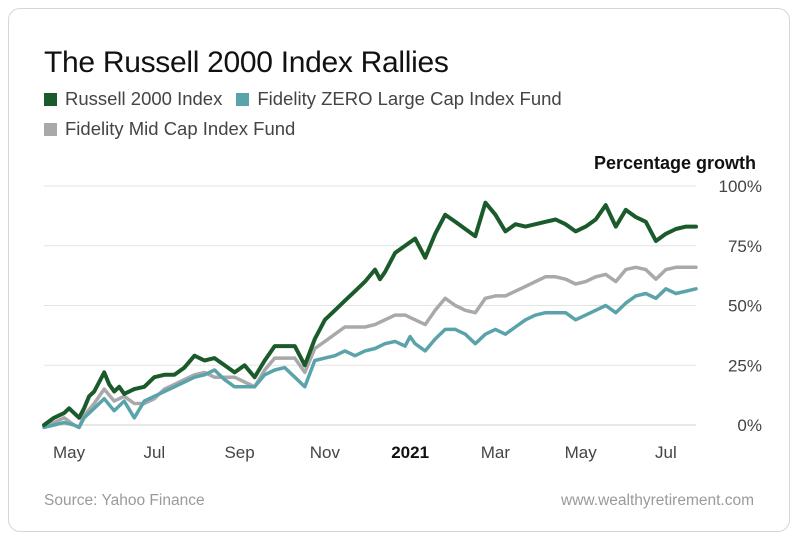  Describe the element at coordinates (144, 98) in the screenshot. I see `legend-label-russell: Russell 2000 Index` at that location.